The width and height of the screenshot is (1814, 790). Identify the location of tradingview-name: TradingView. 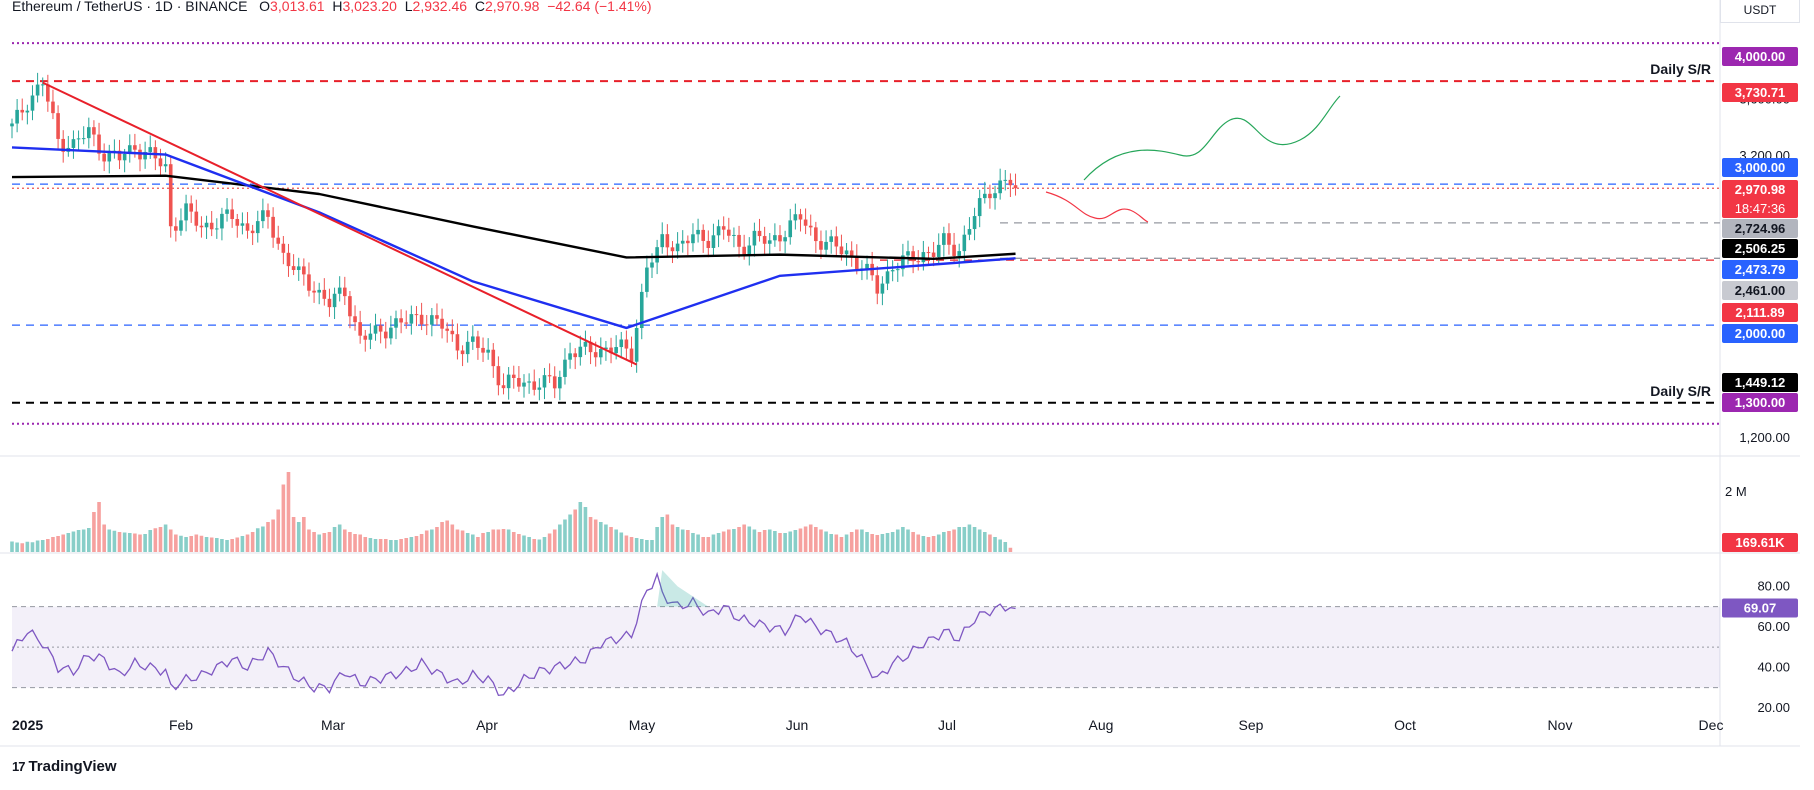
(72, 766).